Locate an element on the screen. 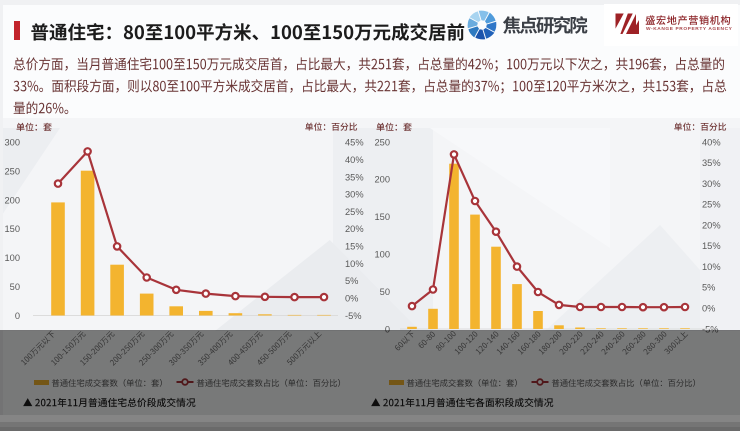 The image size is (740, 431). svg-text: -5% is located at coordinates (353, 316).